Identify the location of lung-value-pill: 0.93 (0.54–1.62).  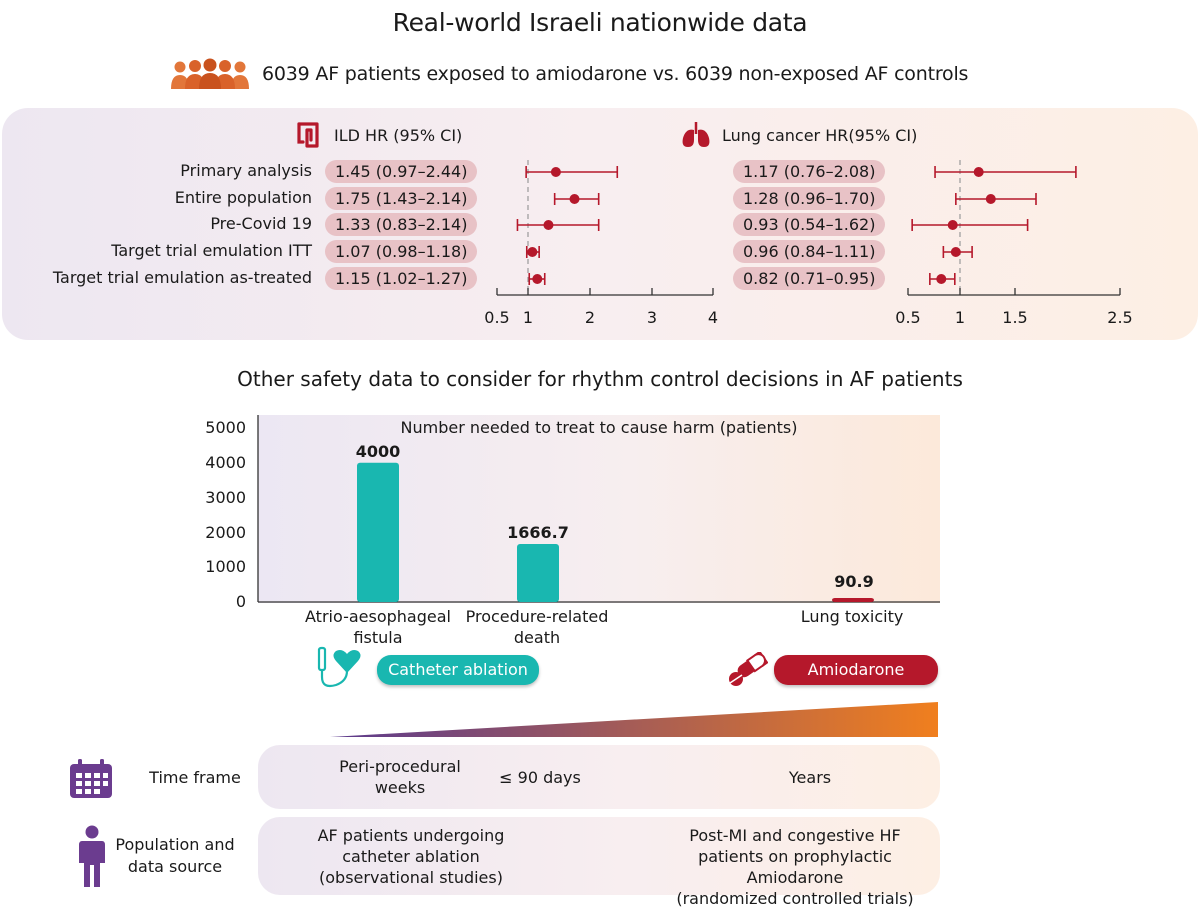
(809, 224).